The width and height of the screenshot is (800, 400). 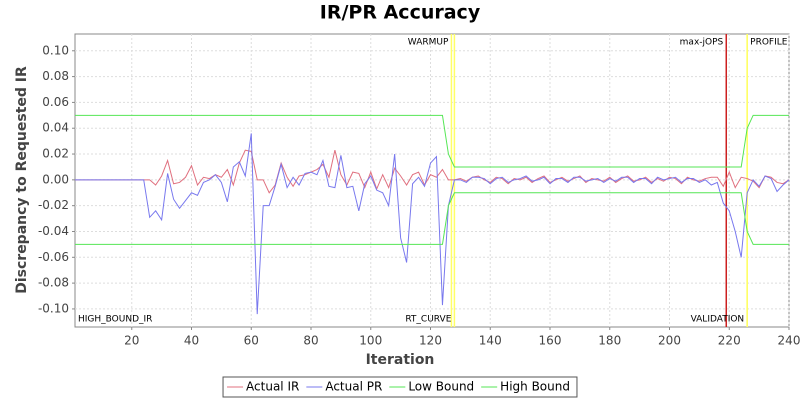 What do you see at coordinates (53, 308) in the screenshot?
I see `y-tick-label: -0.10` at bounding box center [53, 308].